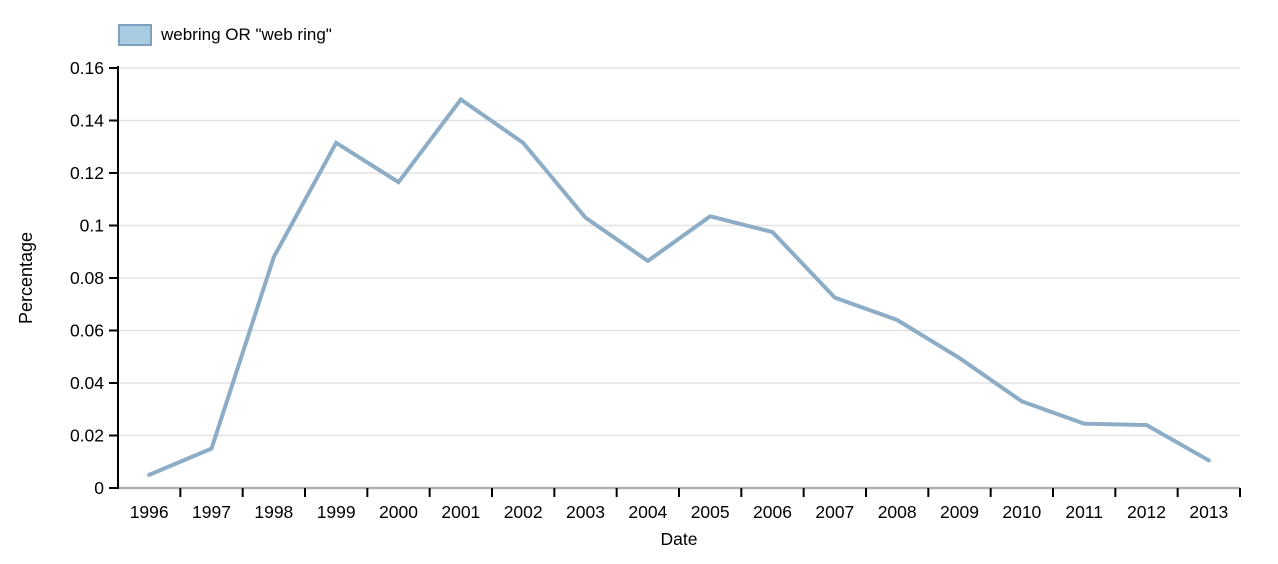  What do you see at coordinates (679, 539) in the screenshot?
I see `x-axis-title: Date` at bounding box center [679, 539].